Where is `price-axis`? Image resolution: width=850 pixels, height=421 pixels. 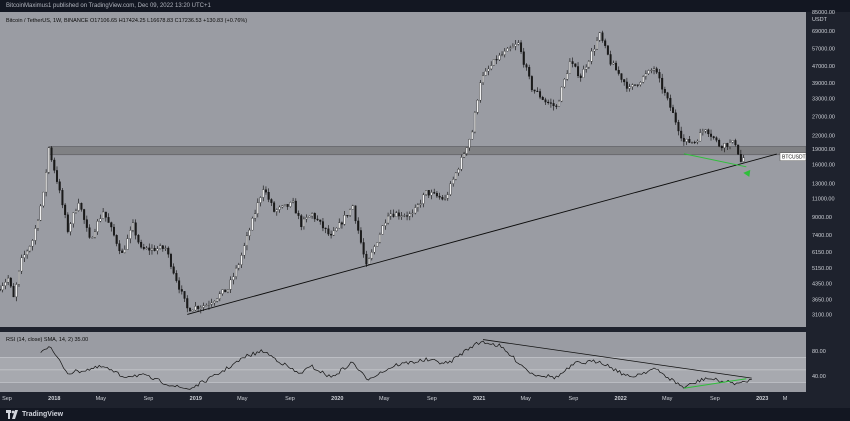
price-axis is located at coordinates (828, 205).